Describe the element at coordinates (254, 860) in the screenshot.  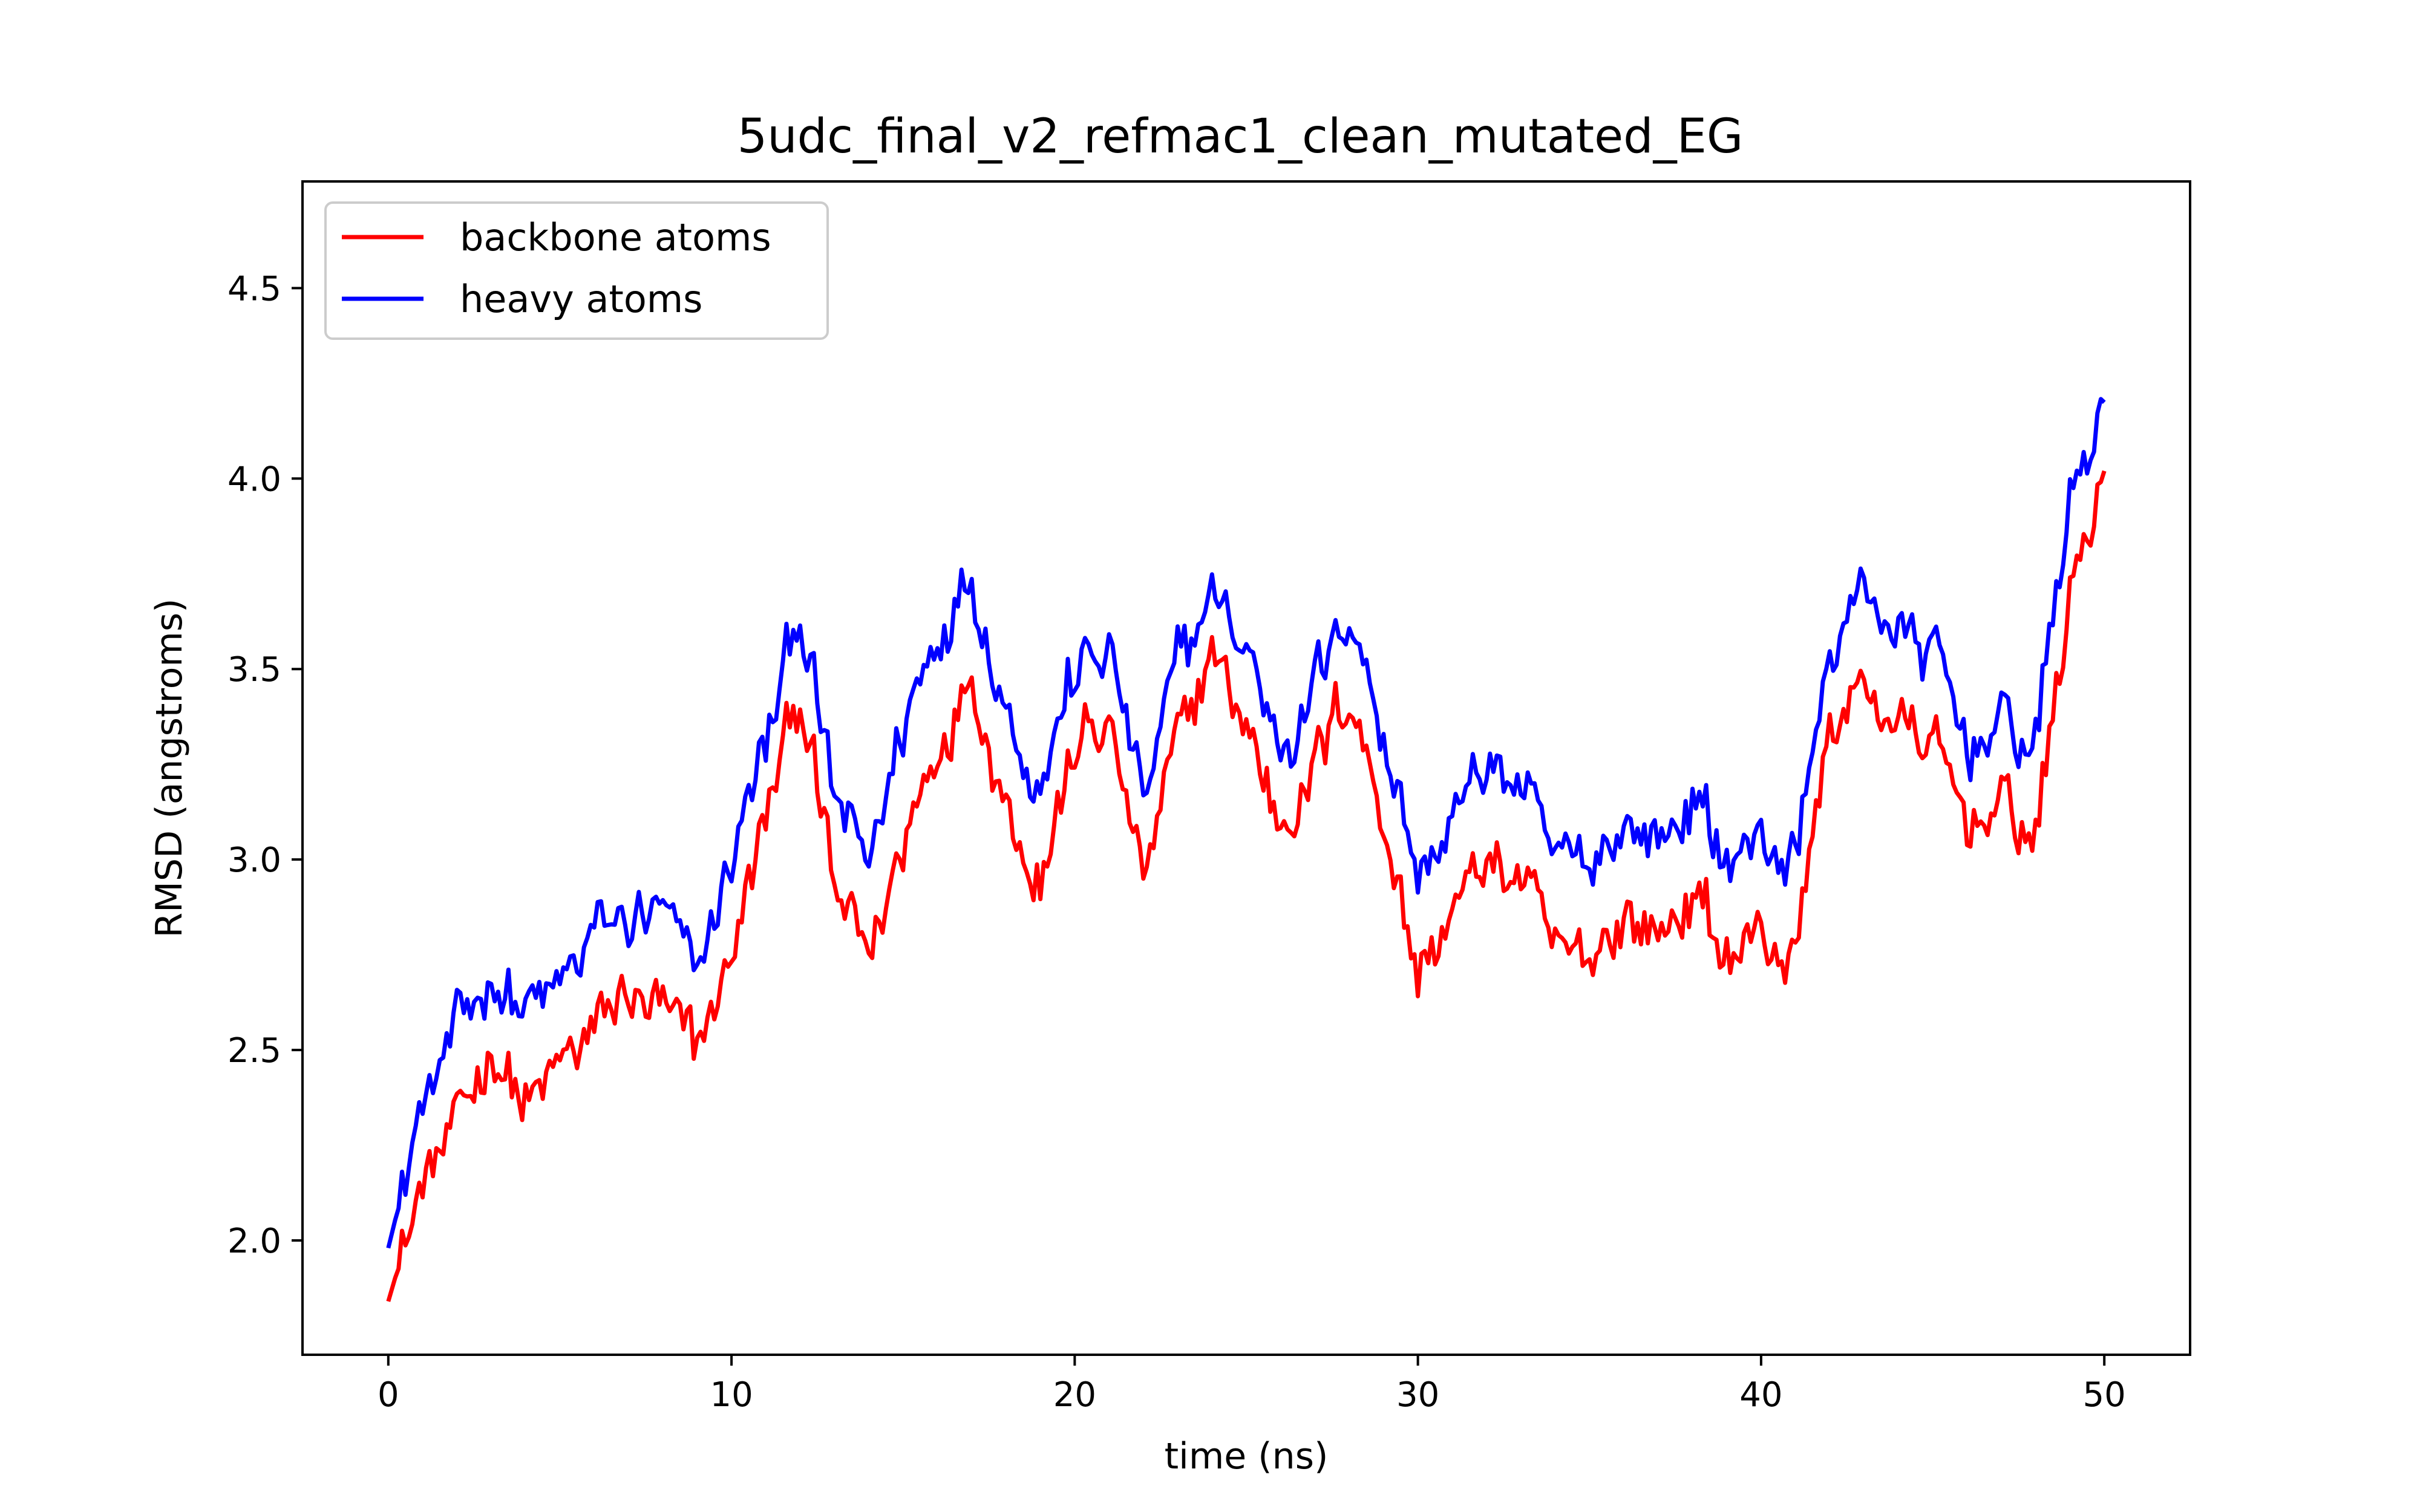
I see `y-tick-label: 3.0` at that location.